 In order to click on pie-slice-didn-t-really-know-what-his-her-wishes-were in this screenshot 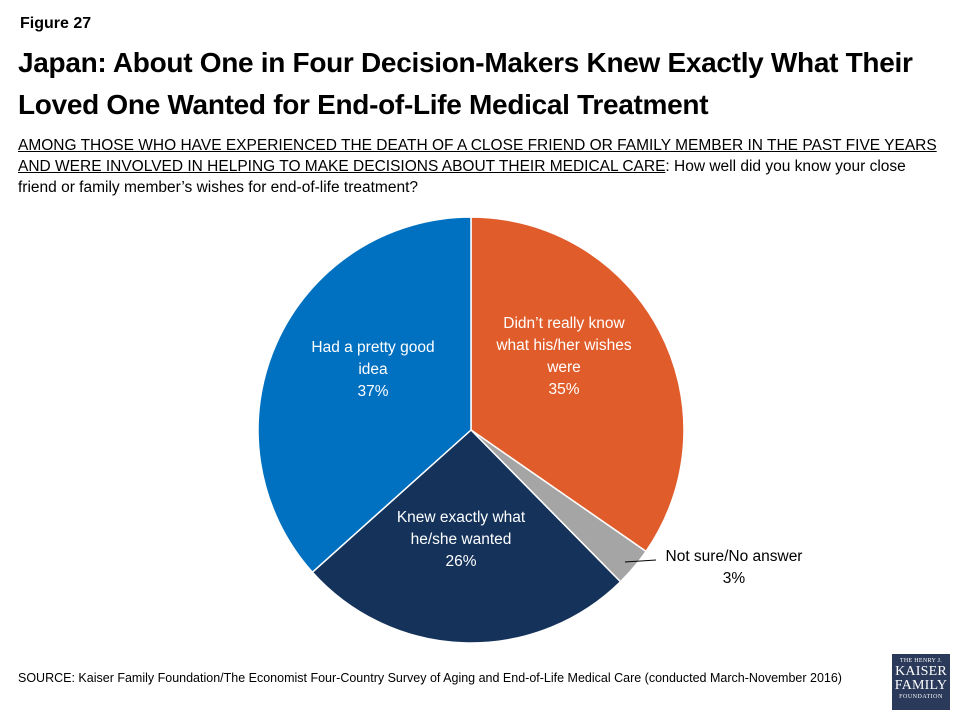, I will do `click(577, 384)`.